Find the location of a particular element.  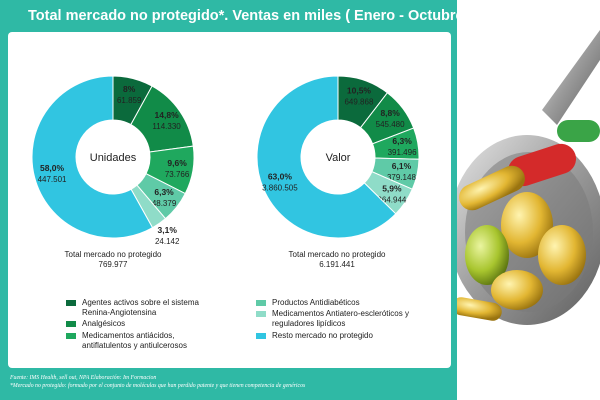

slice-pct-label: 8% is located at coordinates (129, 89).